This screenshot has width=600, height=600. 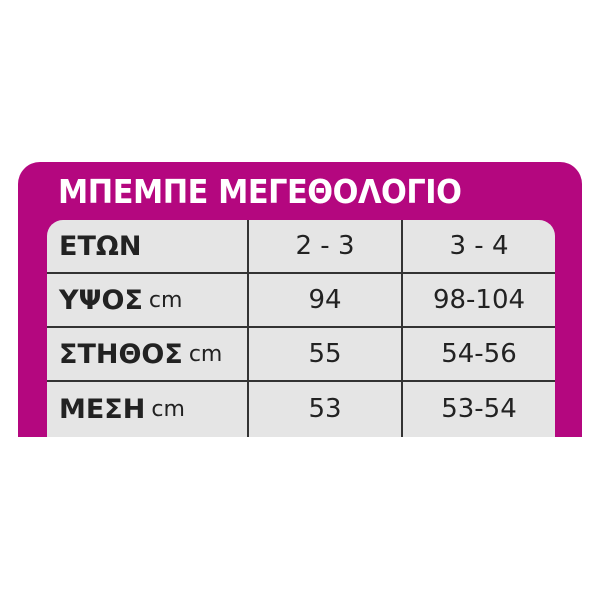 I want to click on table-cell: 94, so click(x=325, y=300).